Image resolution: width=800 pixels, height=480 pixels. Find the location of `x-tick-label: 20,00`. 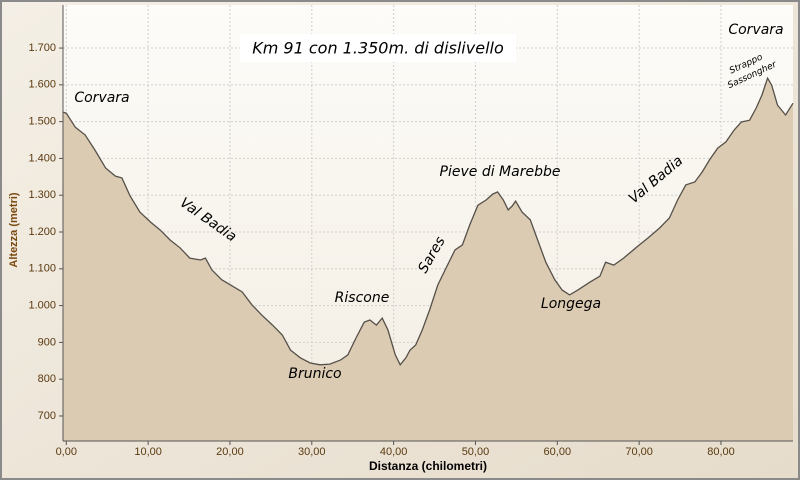

x-tick-label: 20,00 is located at coordinates (230, 452).